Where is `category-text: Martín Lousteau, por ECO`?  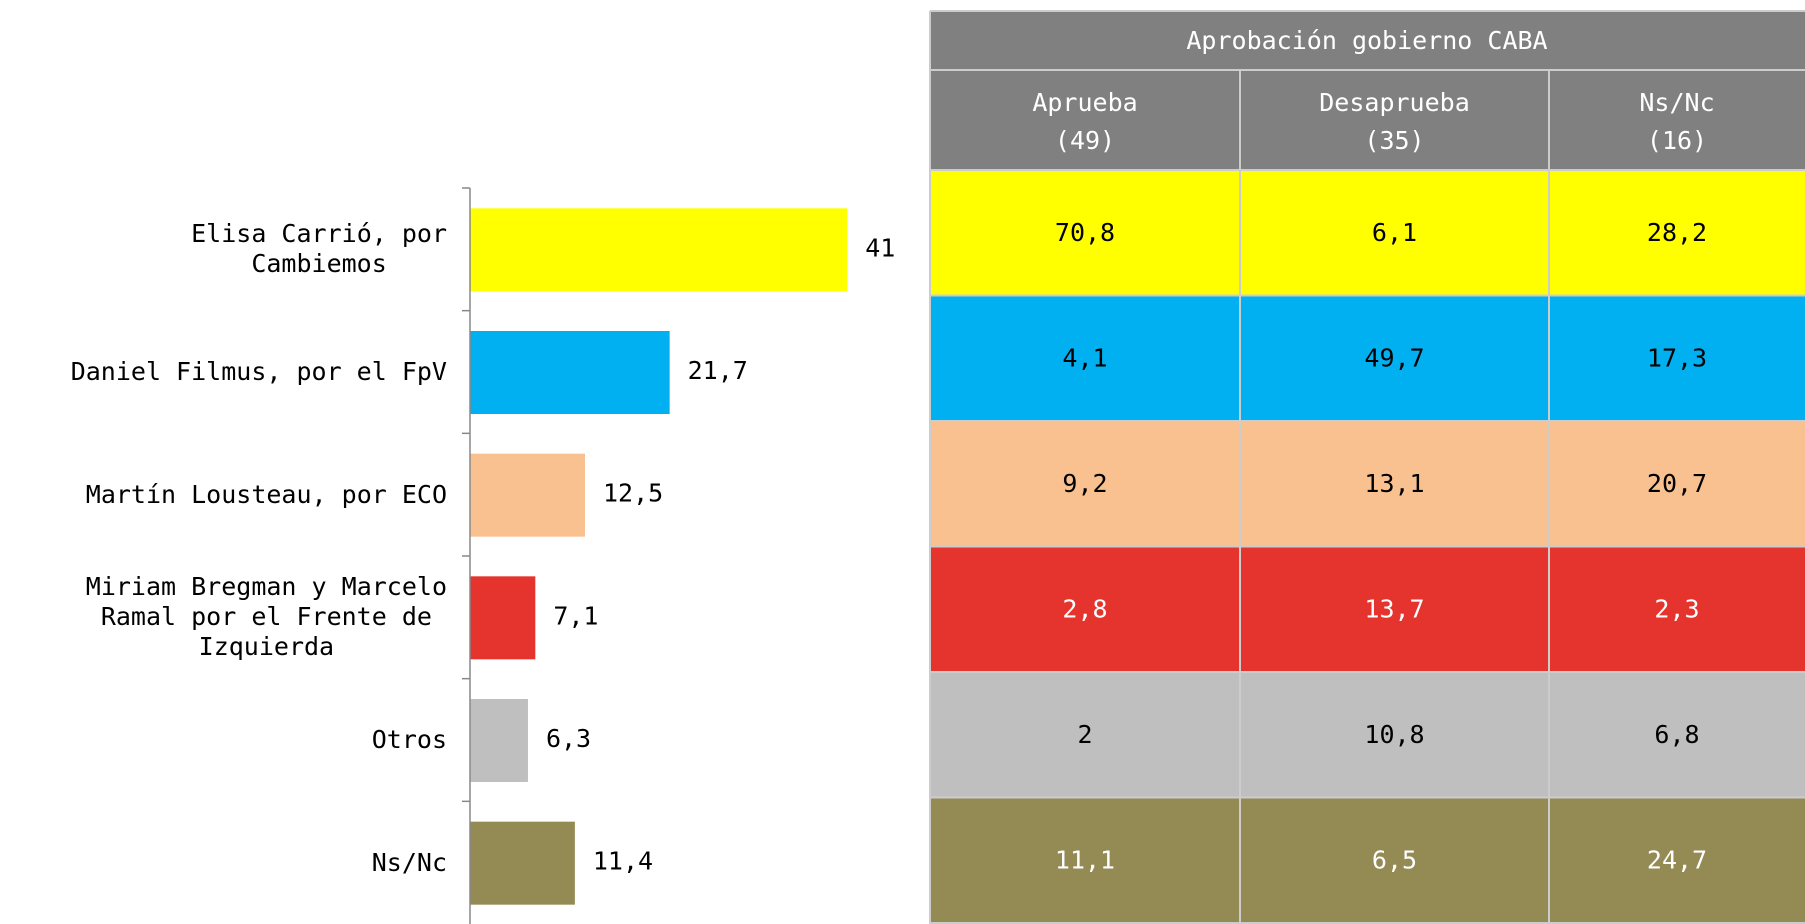 category-text: Martín Lousteau, por ECO is located at coordinates (266, 494).